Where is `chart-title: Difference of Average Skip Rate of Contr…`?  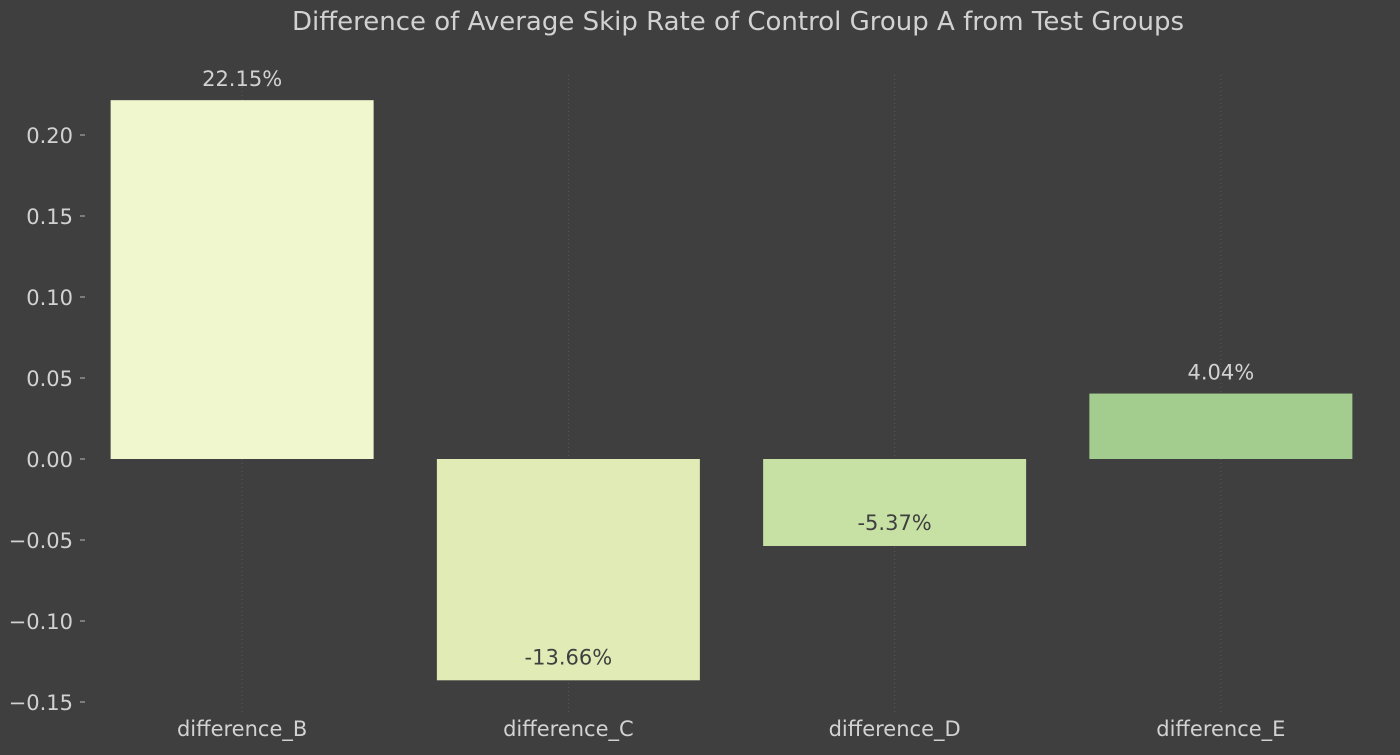
chart-title: Difference of Average Skip Rate of Contr… is located at coordinates (738, 22).